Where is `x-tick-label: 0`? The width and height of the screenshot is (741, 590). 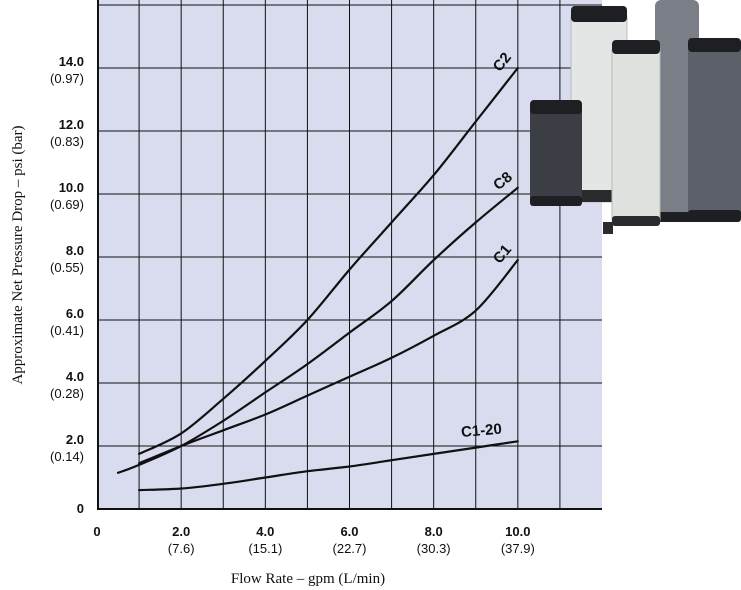
x-tick-label: 0 is located at coordinates (96, 531).